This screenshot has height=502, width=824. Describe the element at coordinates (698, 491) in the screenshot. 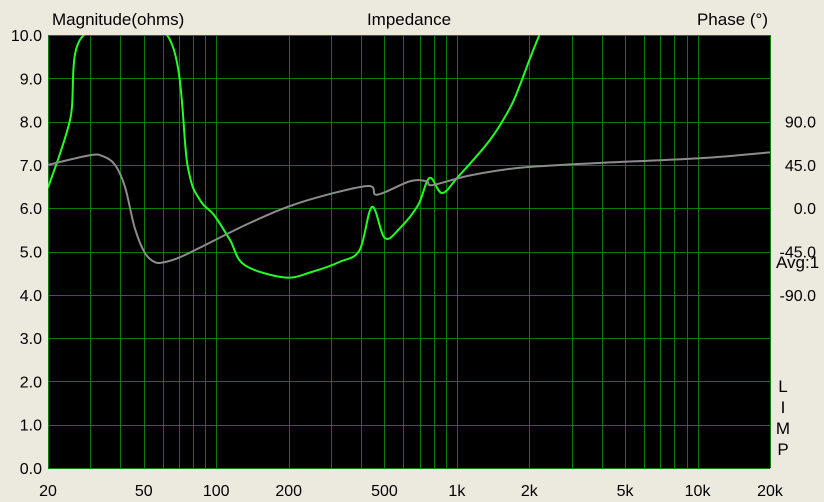

I see `x-tick-label: 10k` at that location.